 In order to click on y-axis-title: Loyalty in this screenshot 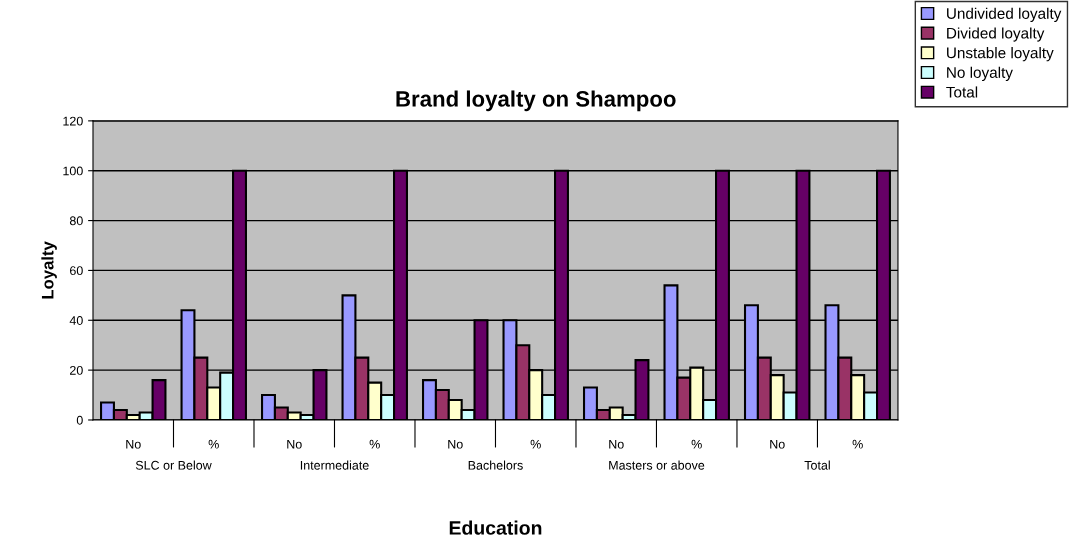, I will do `click(49, 270)`.